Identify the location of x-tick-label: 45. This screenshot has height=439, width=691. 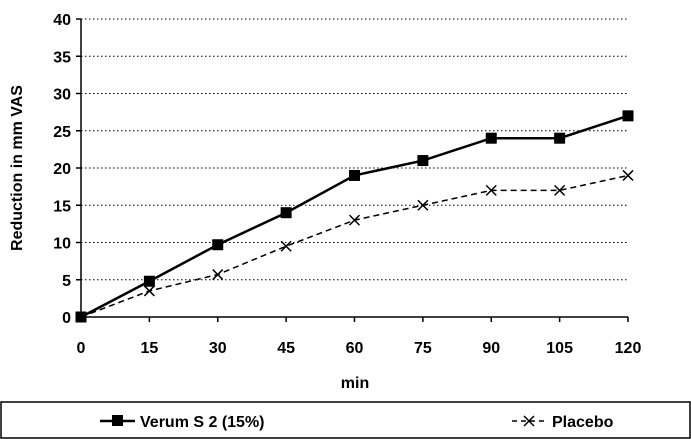
(286, 348).